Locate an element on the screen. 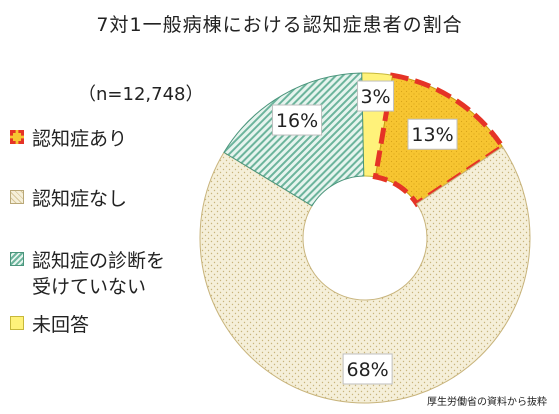  legend-swatch-no-answer is located at coordinates (17, 323).